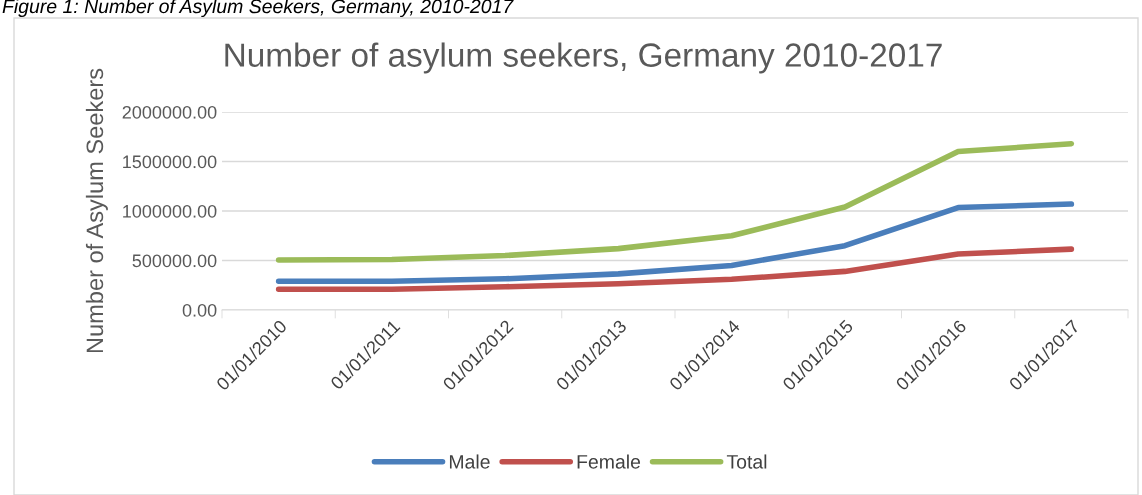  Describe the element at coordinates (96, 210) in the screenshot. I see `y-axis-title: Number of Asylum Seekers` at that location.